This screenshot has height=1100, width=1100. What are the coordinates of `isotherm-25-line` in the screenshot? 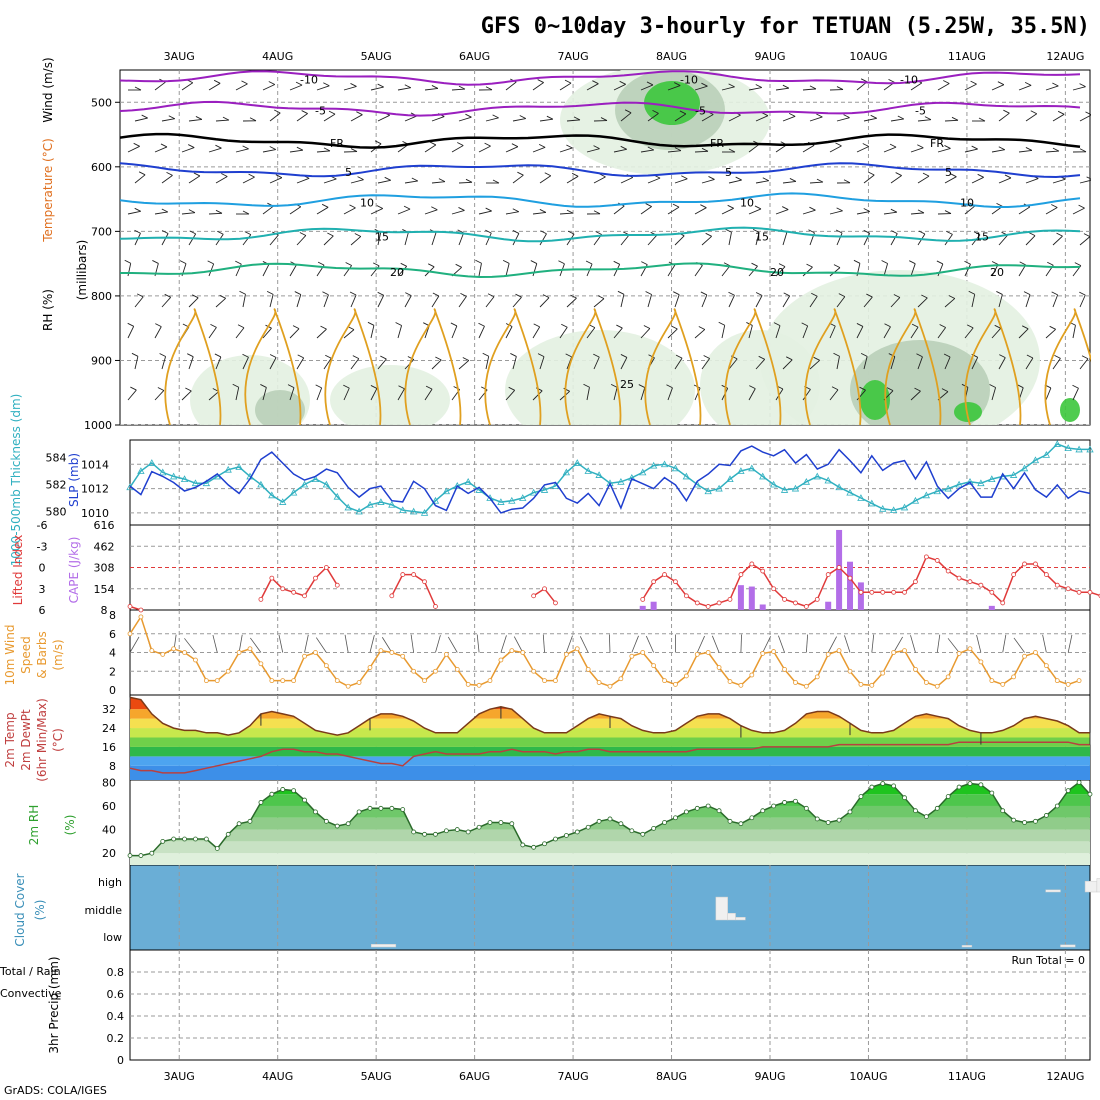 It's located at (593, 366).